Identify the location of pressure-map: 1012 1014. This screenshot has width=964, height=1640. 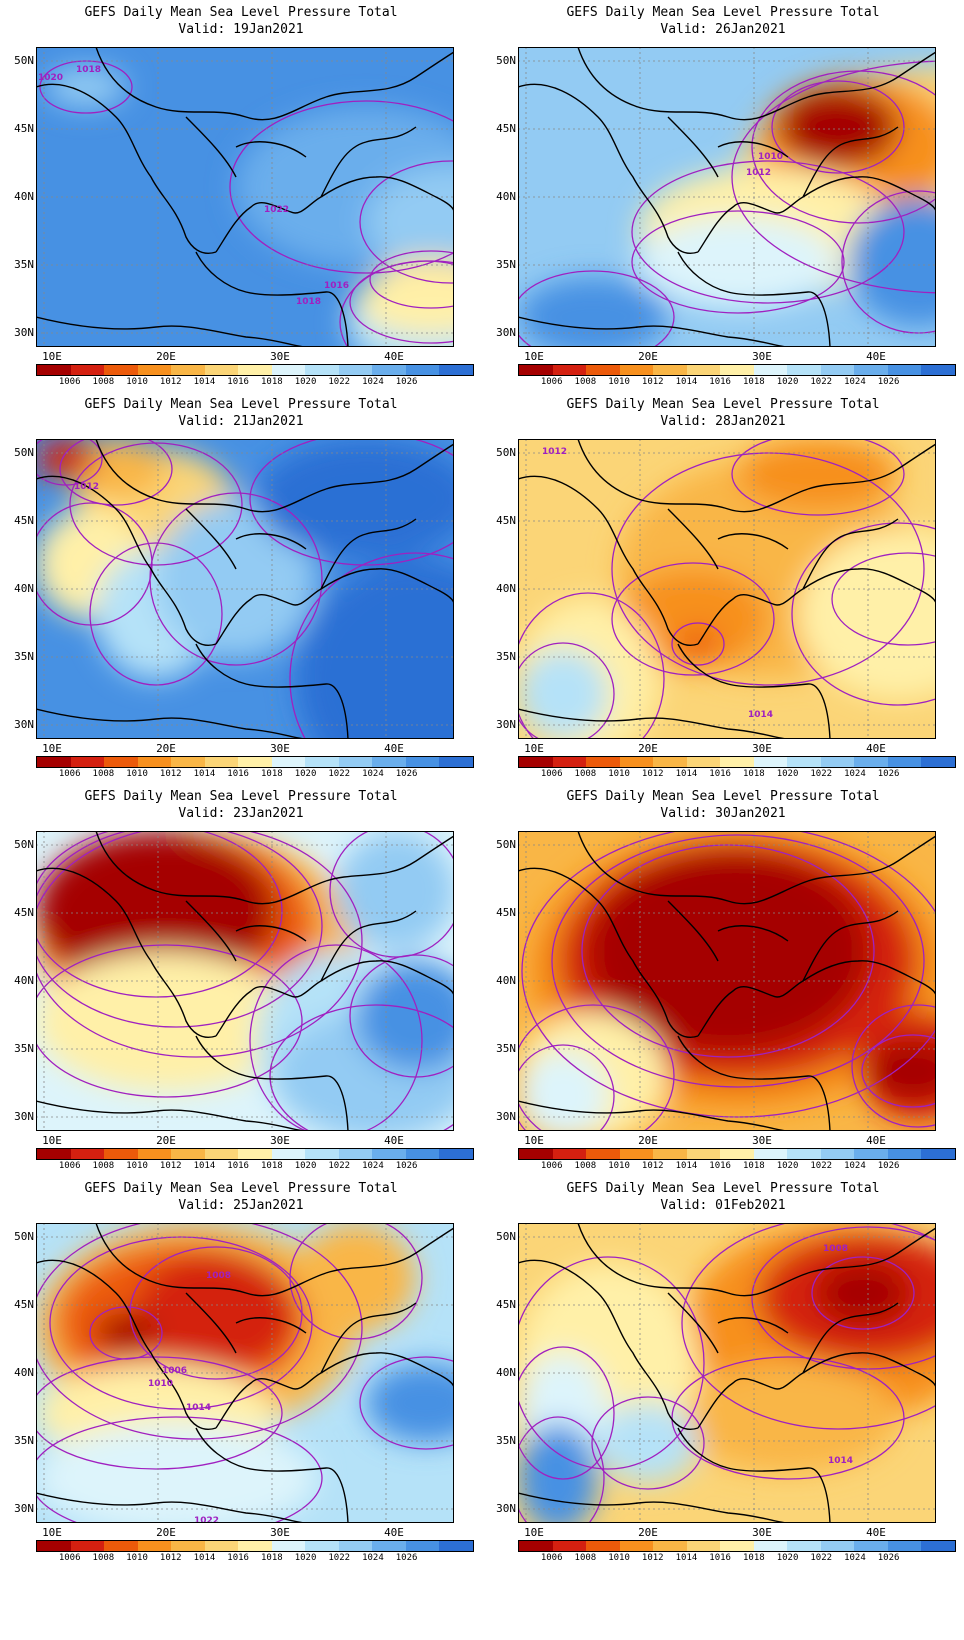
(727, 589).